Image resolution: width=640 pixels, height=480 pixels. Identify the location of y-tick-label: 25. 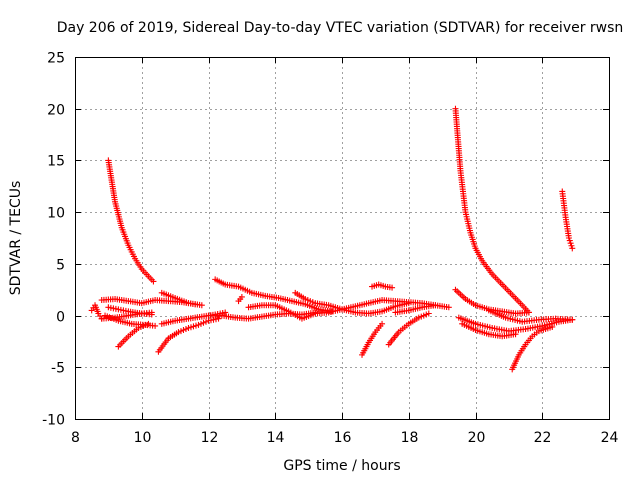
(56, 59).